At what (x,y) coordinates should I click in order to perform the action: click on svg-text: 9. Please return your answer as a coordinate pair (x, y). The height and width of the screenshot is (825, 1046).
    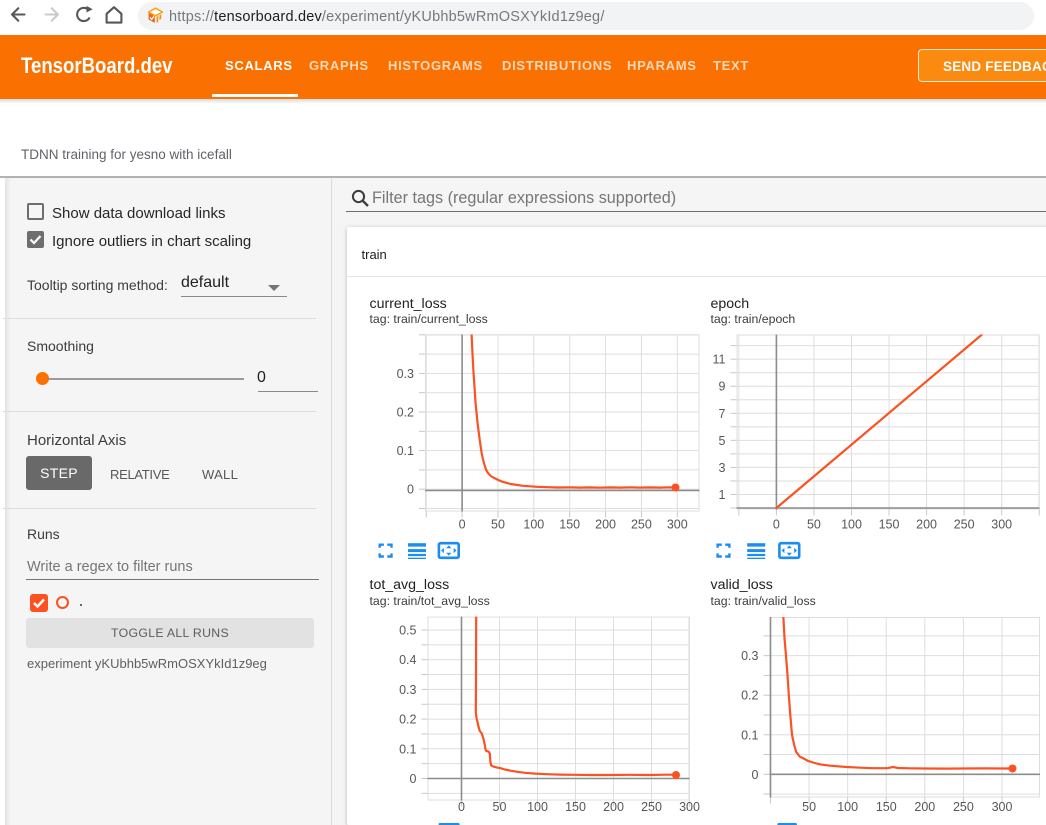
    Looking at the image, I should click on (722, 387).